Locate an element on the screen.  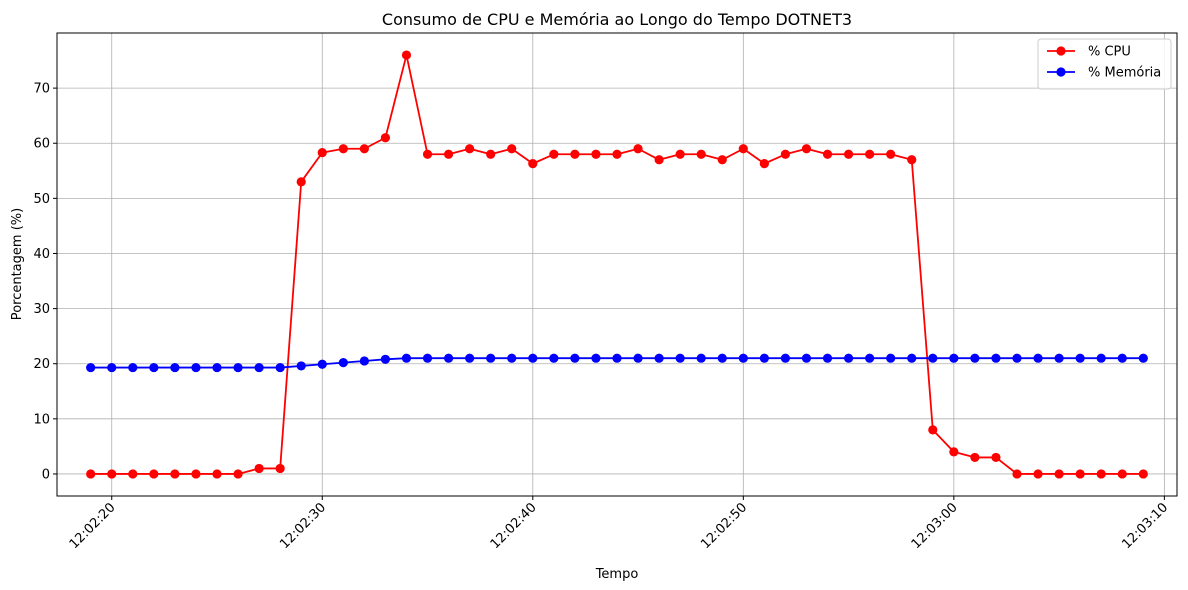
y-tick-label: 60 is located at coordinates (41, 144).